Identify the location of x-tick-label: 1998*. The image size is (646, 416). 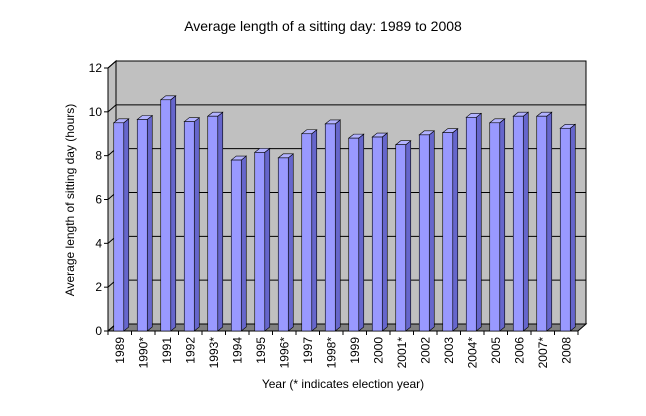
(331, 353).